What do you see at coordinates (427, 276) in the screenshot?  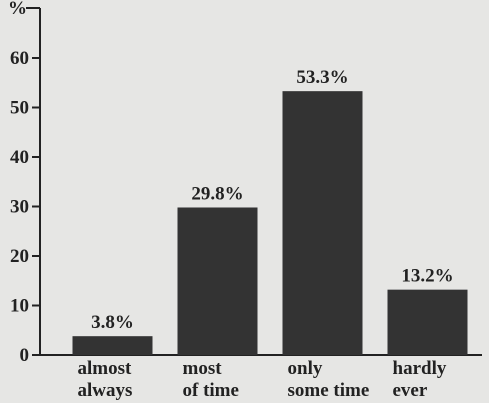 I see `value-label: 13.2%` at bounding box center [427, 276].